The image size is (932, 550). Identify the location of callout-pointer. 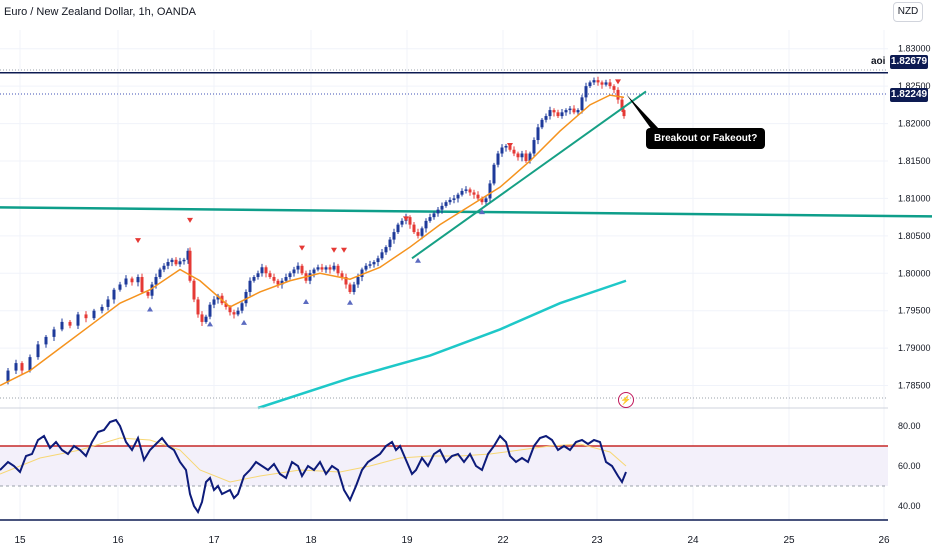
(643, 112).